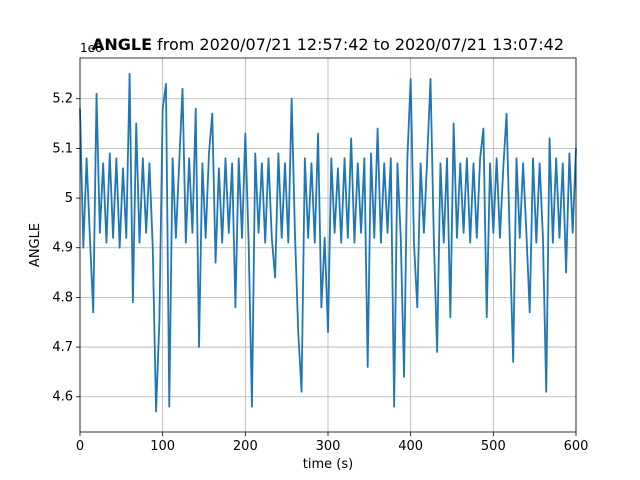  I want to click on x-axis-label: time (s), so click(328, 464).